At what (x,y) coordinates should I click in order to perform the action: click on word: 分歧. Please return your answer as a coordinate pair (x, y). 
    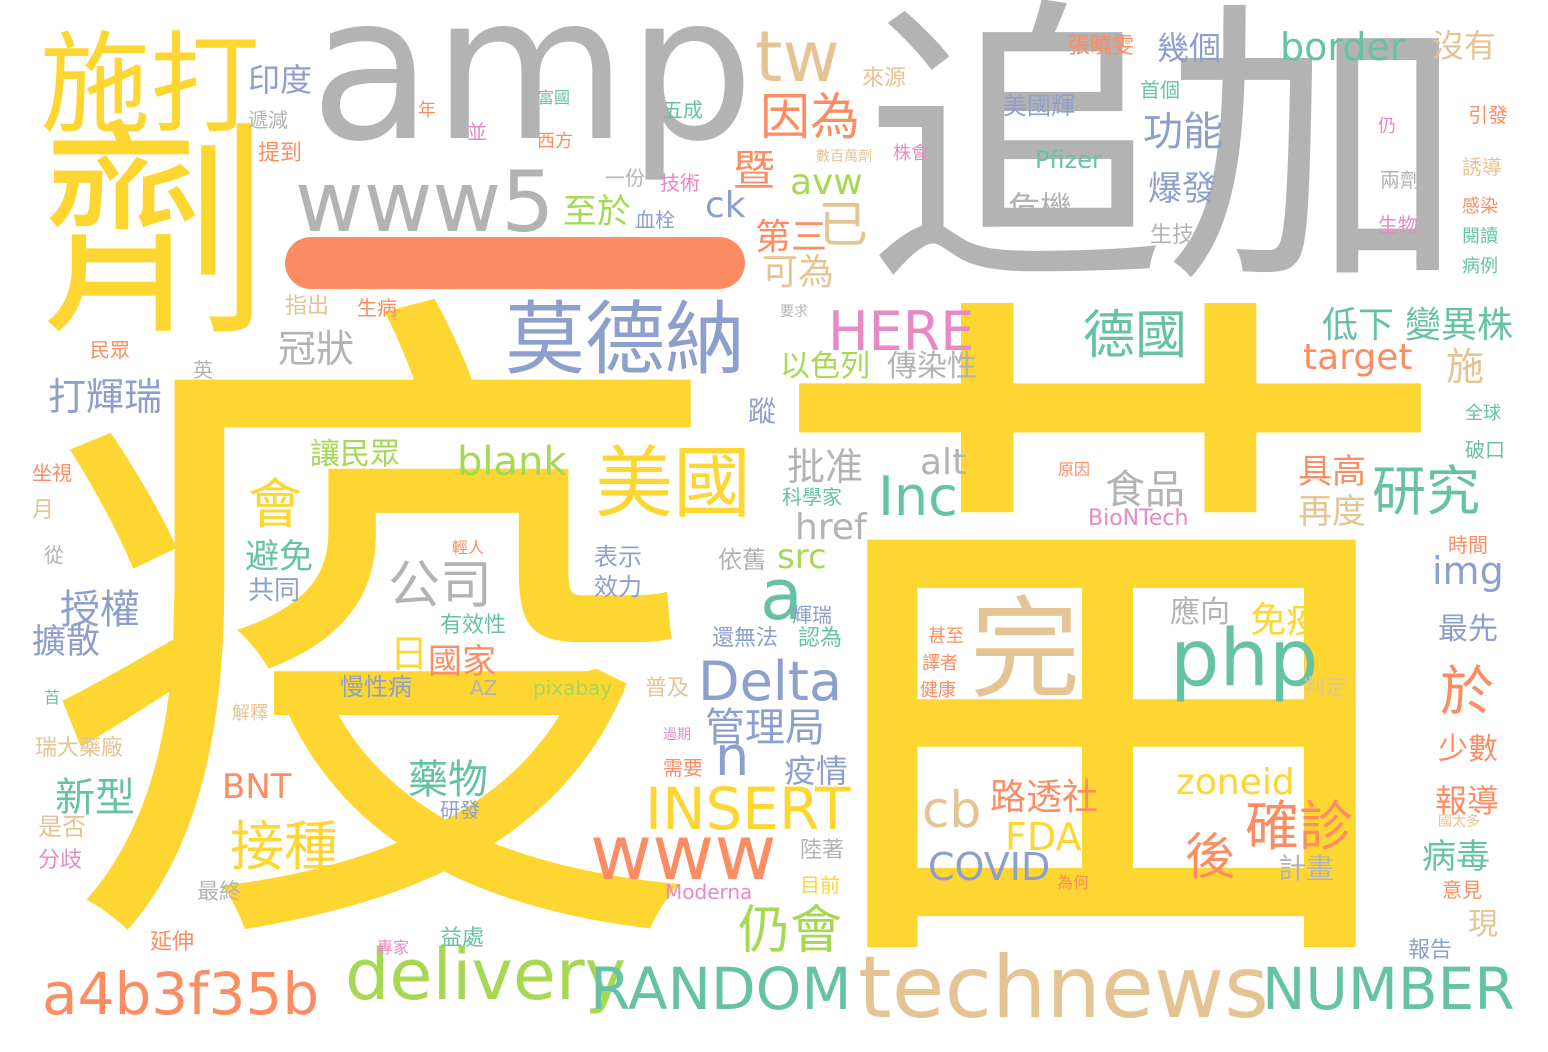
    Looking at the image, I should click on (60, 860).